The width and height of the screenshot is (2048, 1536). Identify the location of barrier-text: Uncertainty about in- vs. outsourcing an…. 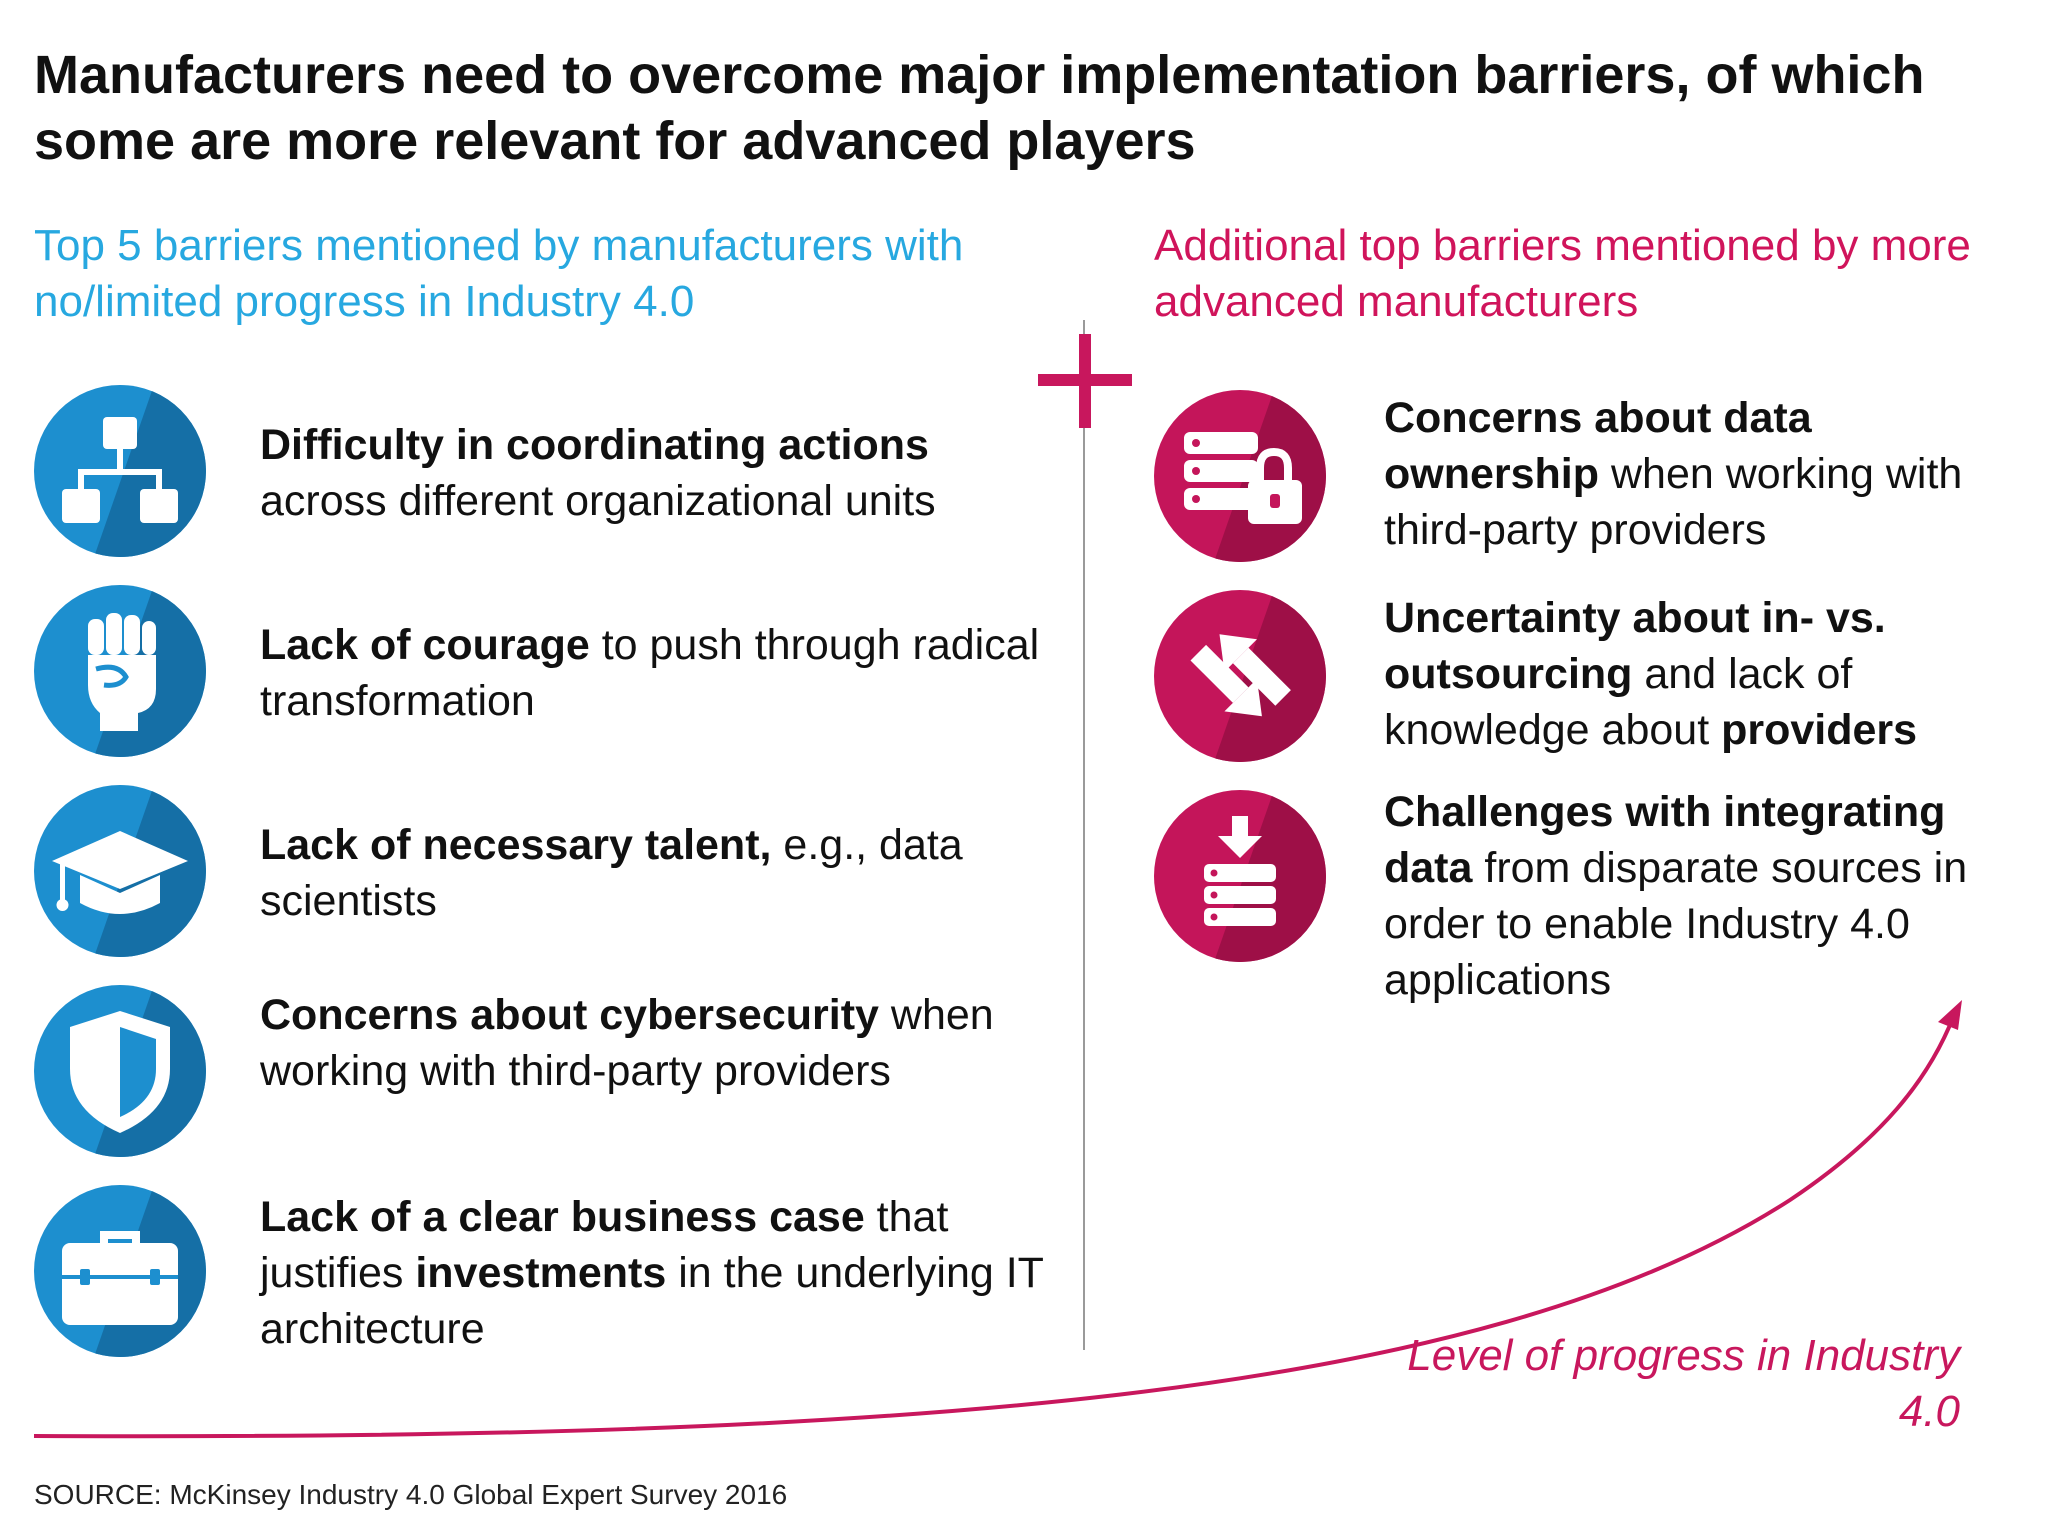
(1651, 674).